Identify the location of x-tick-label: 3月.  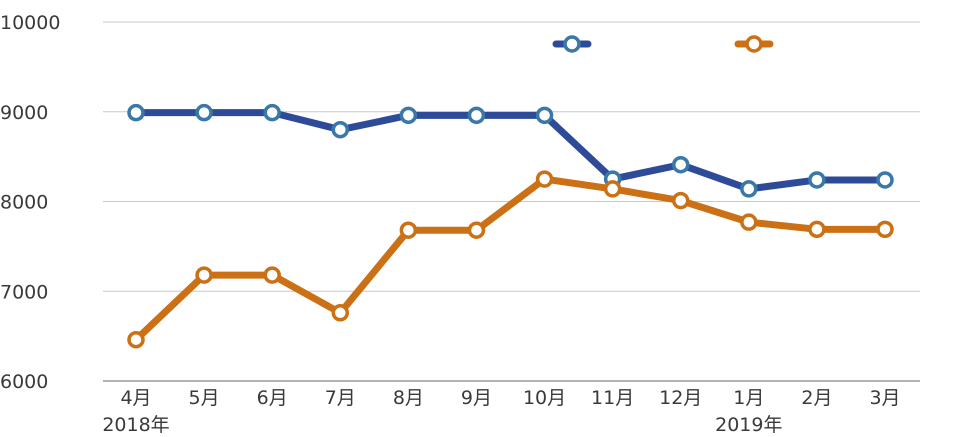
(884, 398).